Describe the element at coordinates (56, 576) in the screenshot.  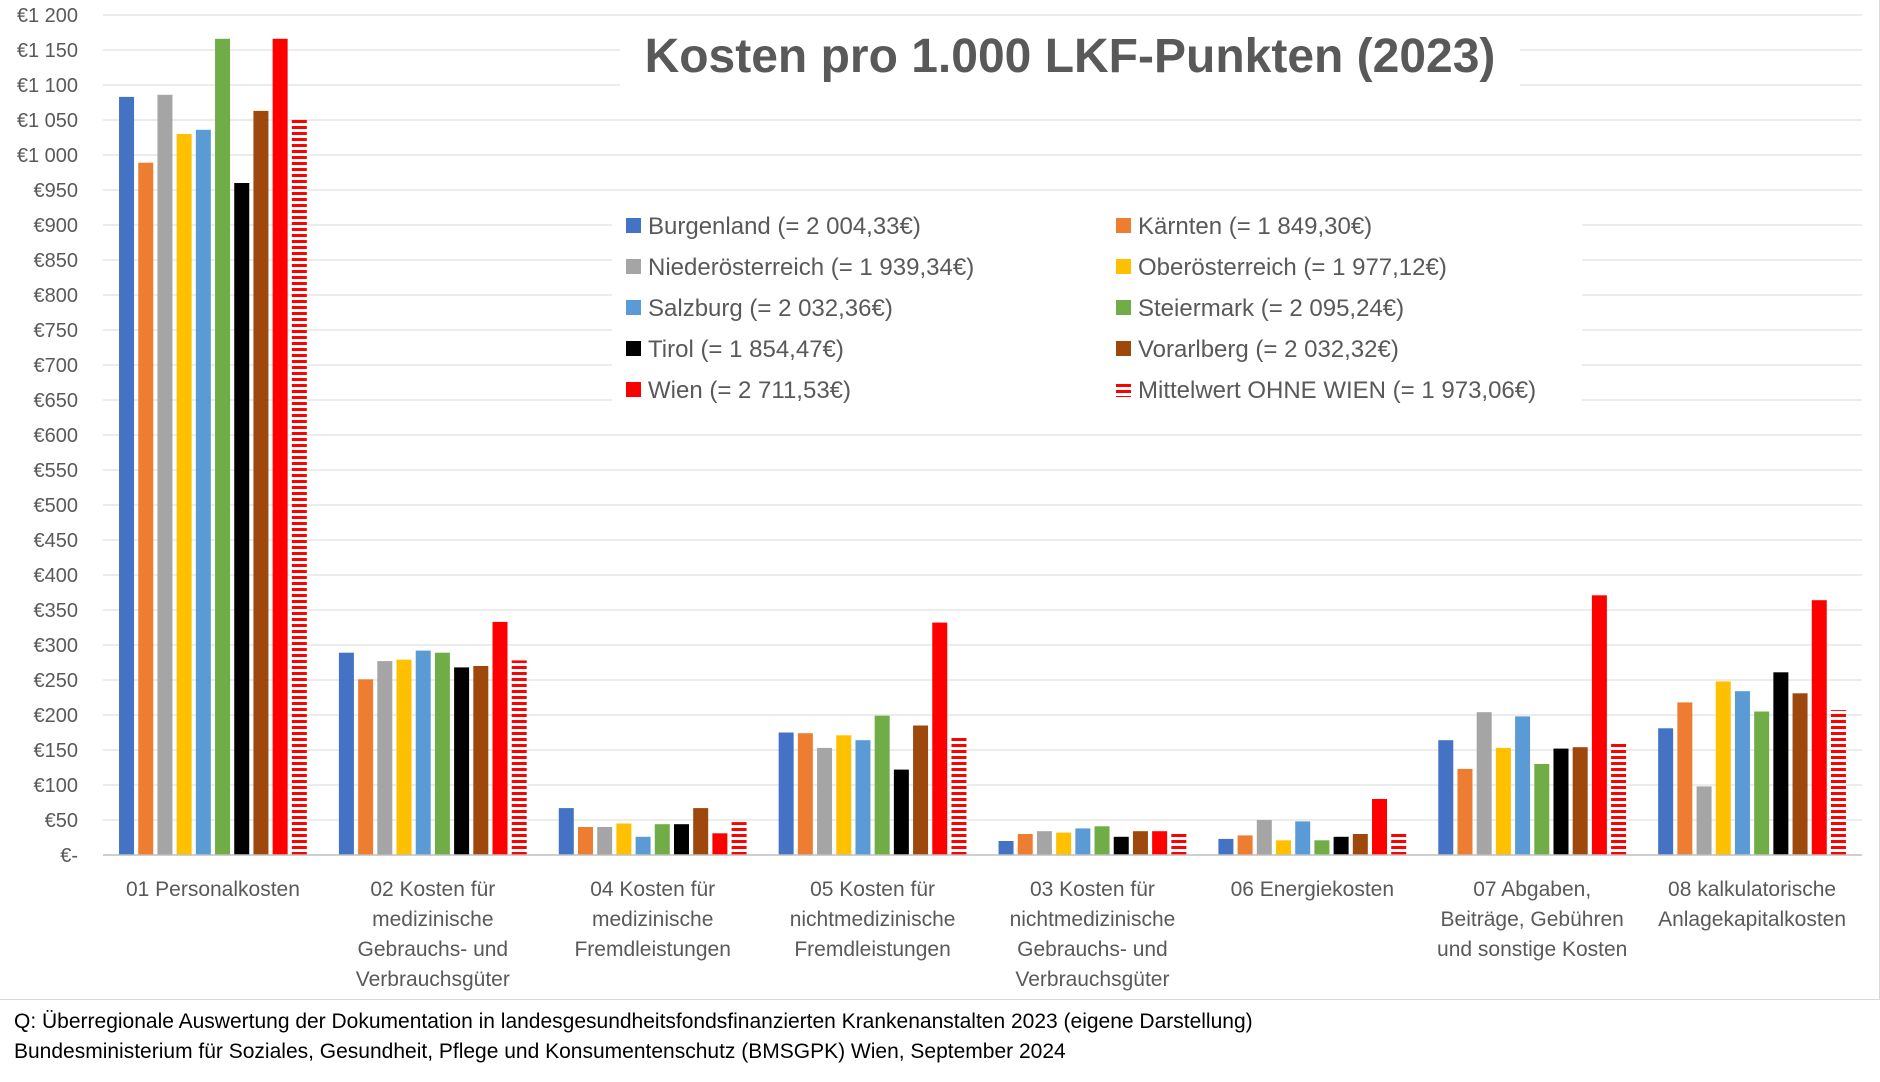
I see `y-tick-label: €400` at that location.